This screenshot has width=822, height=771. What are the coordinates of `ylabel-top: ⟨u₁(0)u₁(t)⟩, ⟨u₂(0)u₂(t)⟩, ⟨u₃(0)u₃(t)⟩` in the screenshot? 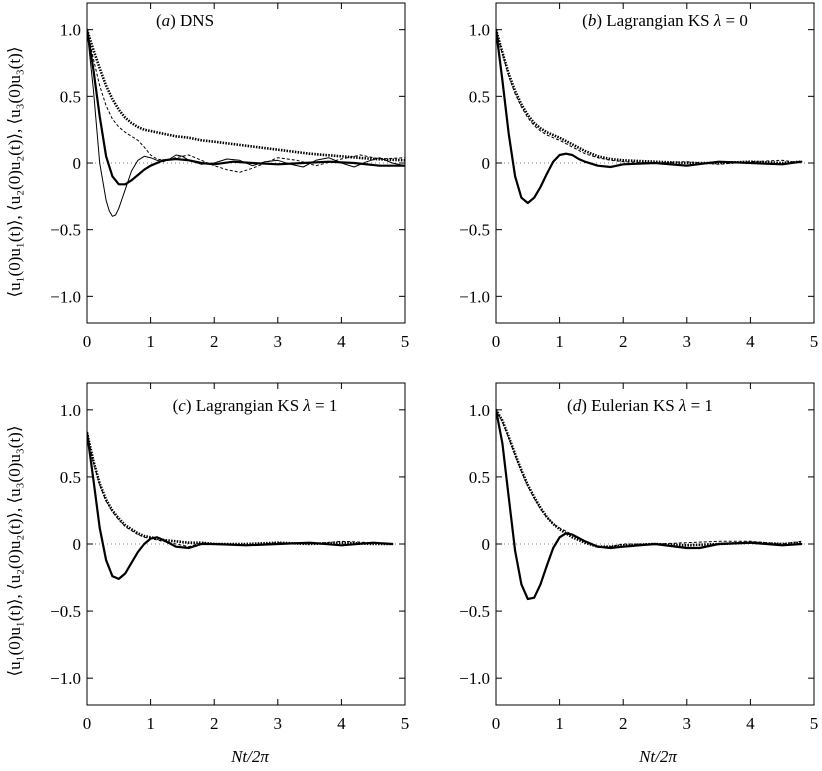 It's located at (14, 172).